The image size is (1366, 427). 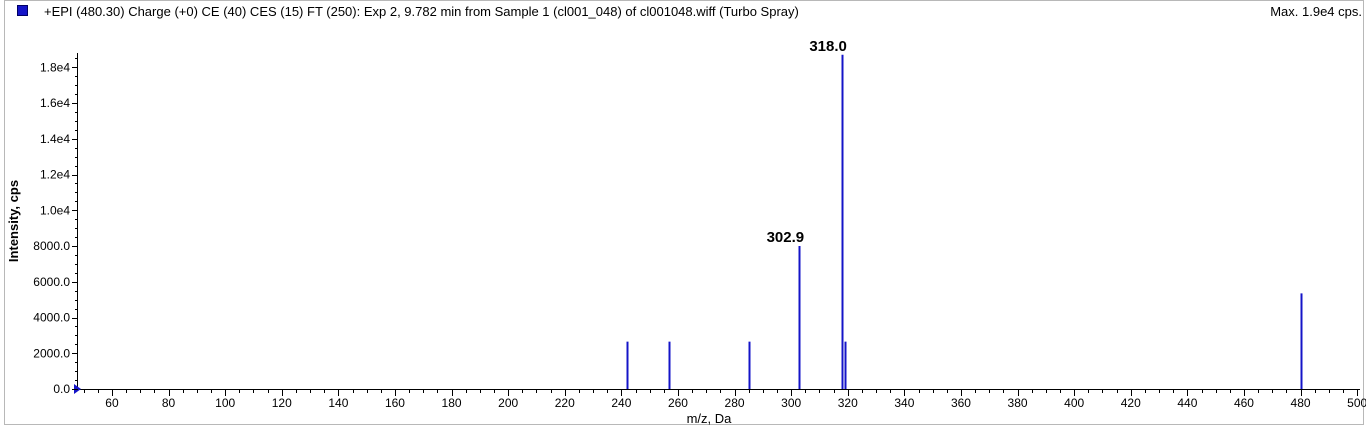 I want to click on x-tick-label: 380, so click(x=1018, y=403).